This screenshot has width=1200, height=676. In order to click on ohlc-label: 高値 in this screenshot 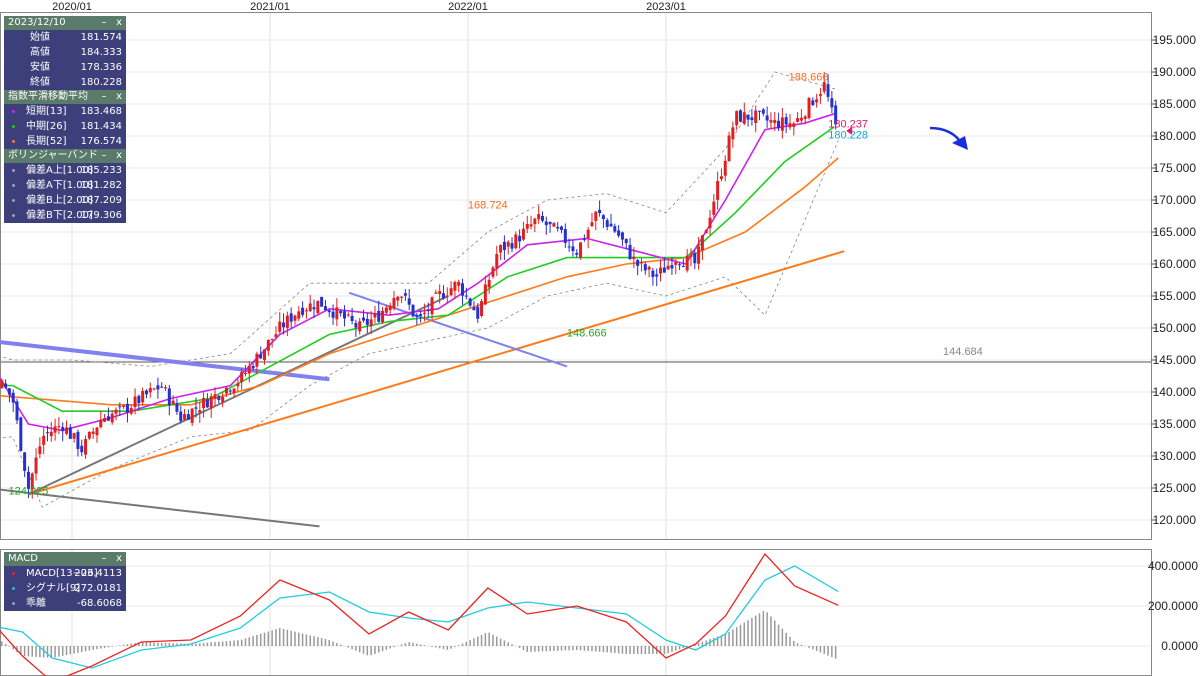, I will do `click(40, 52)`.